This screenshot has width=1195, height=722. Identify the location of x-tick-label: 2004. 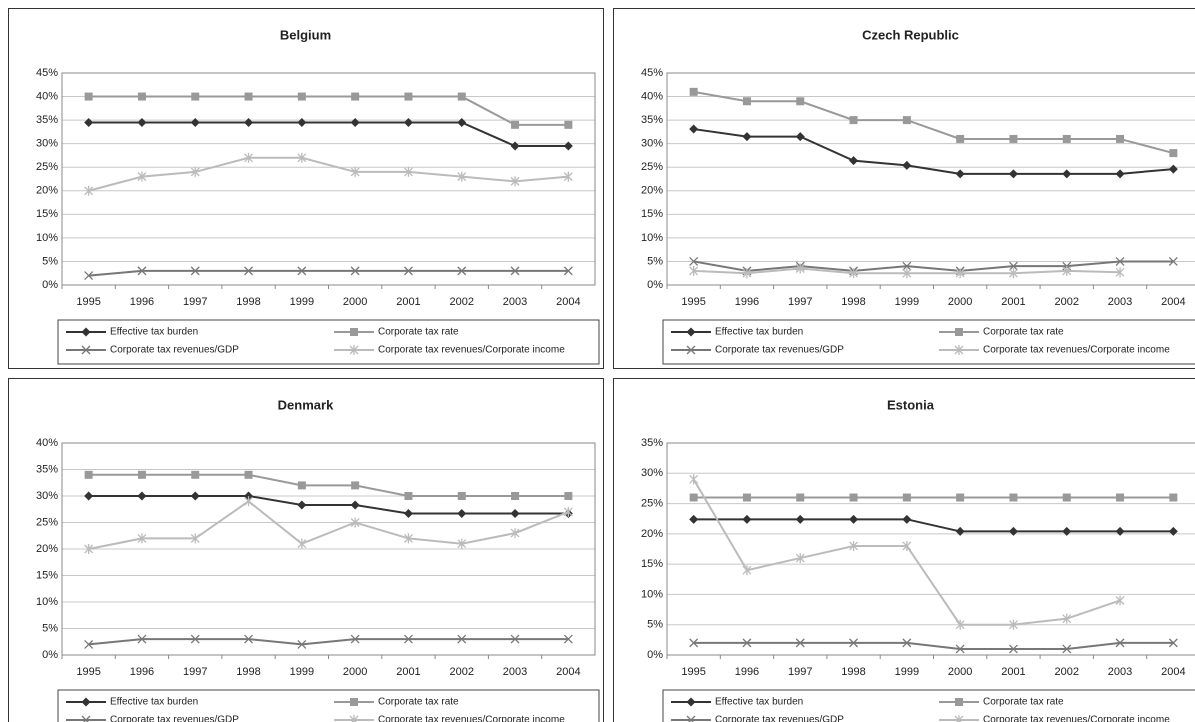
(1173, 302).